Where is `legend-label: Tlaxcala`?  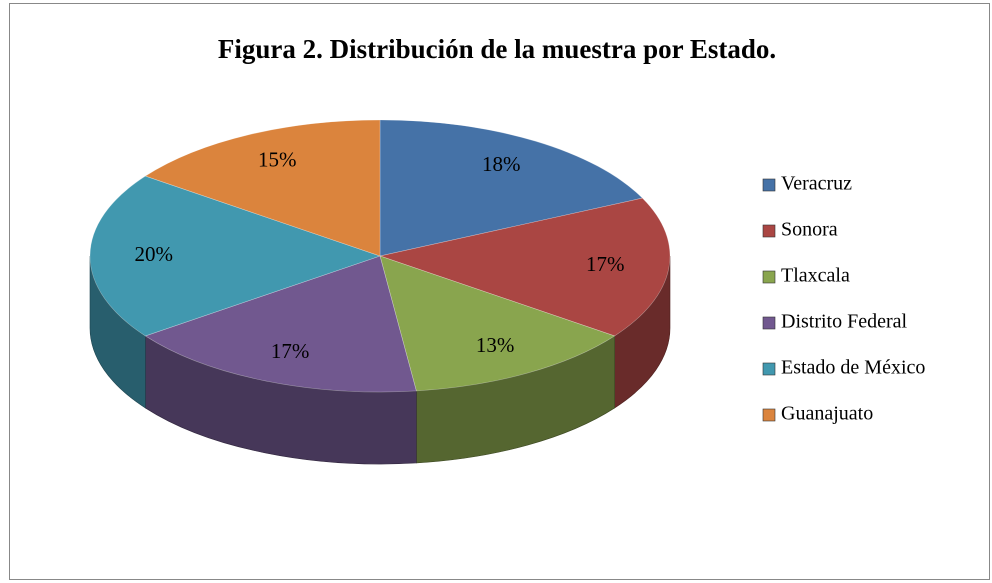
legend-label: Tlaxcala is located at coordinates (815, 276).